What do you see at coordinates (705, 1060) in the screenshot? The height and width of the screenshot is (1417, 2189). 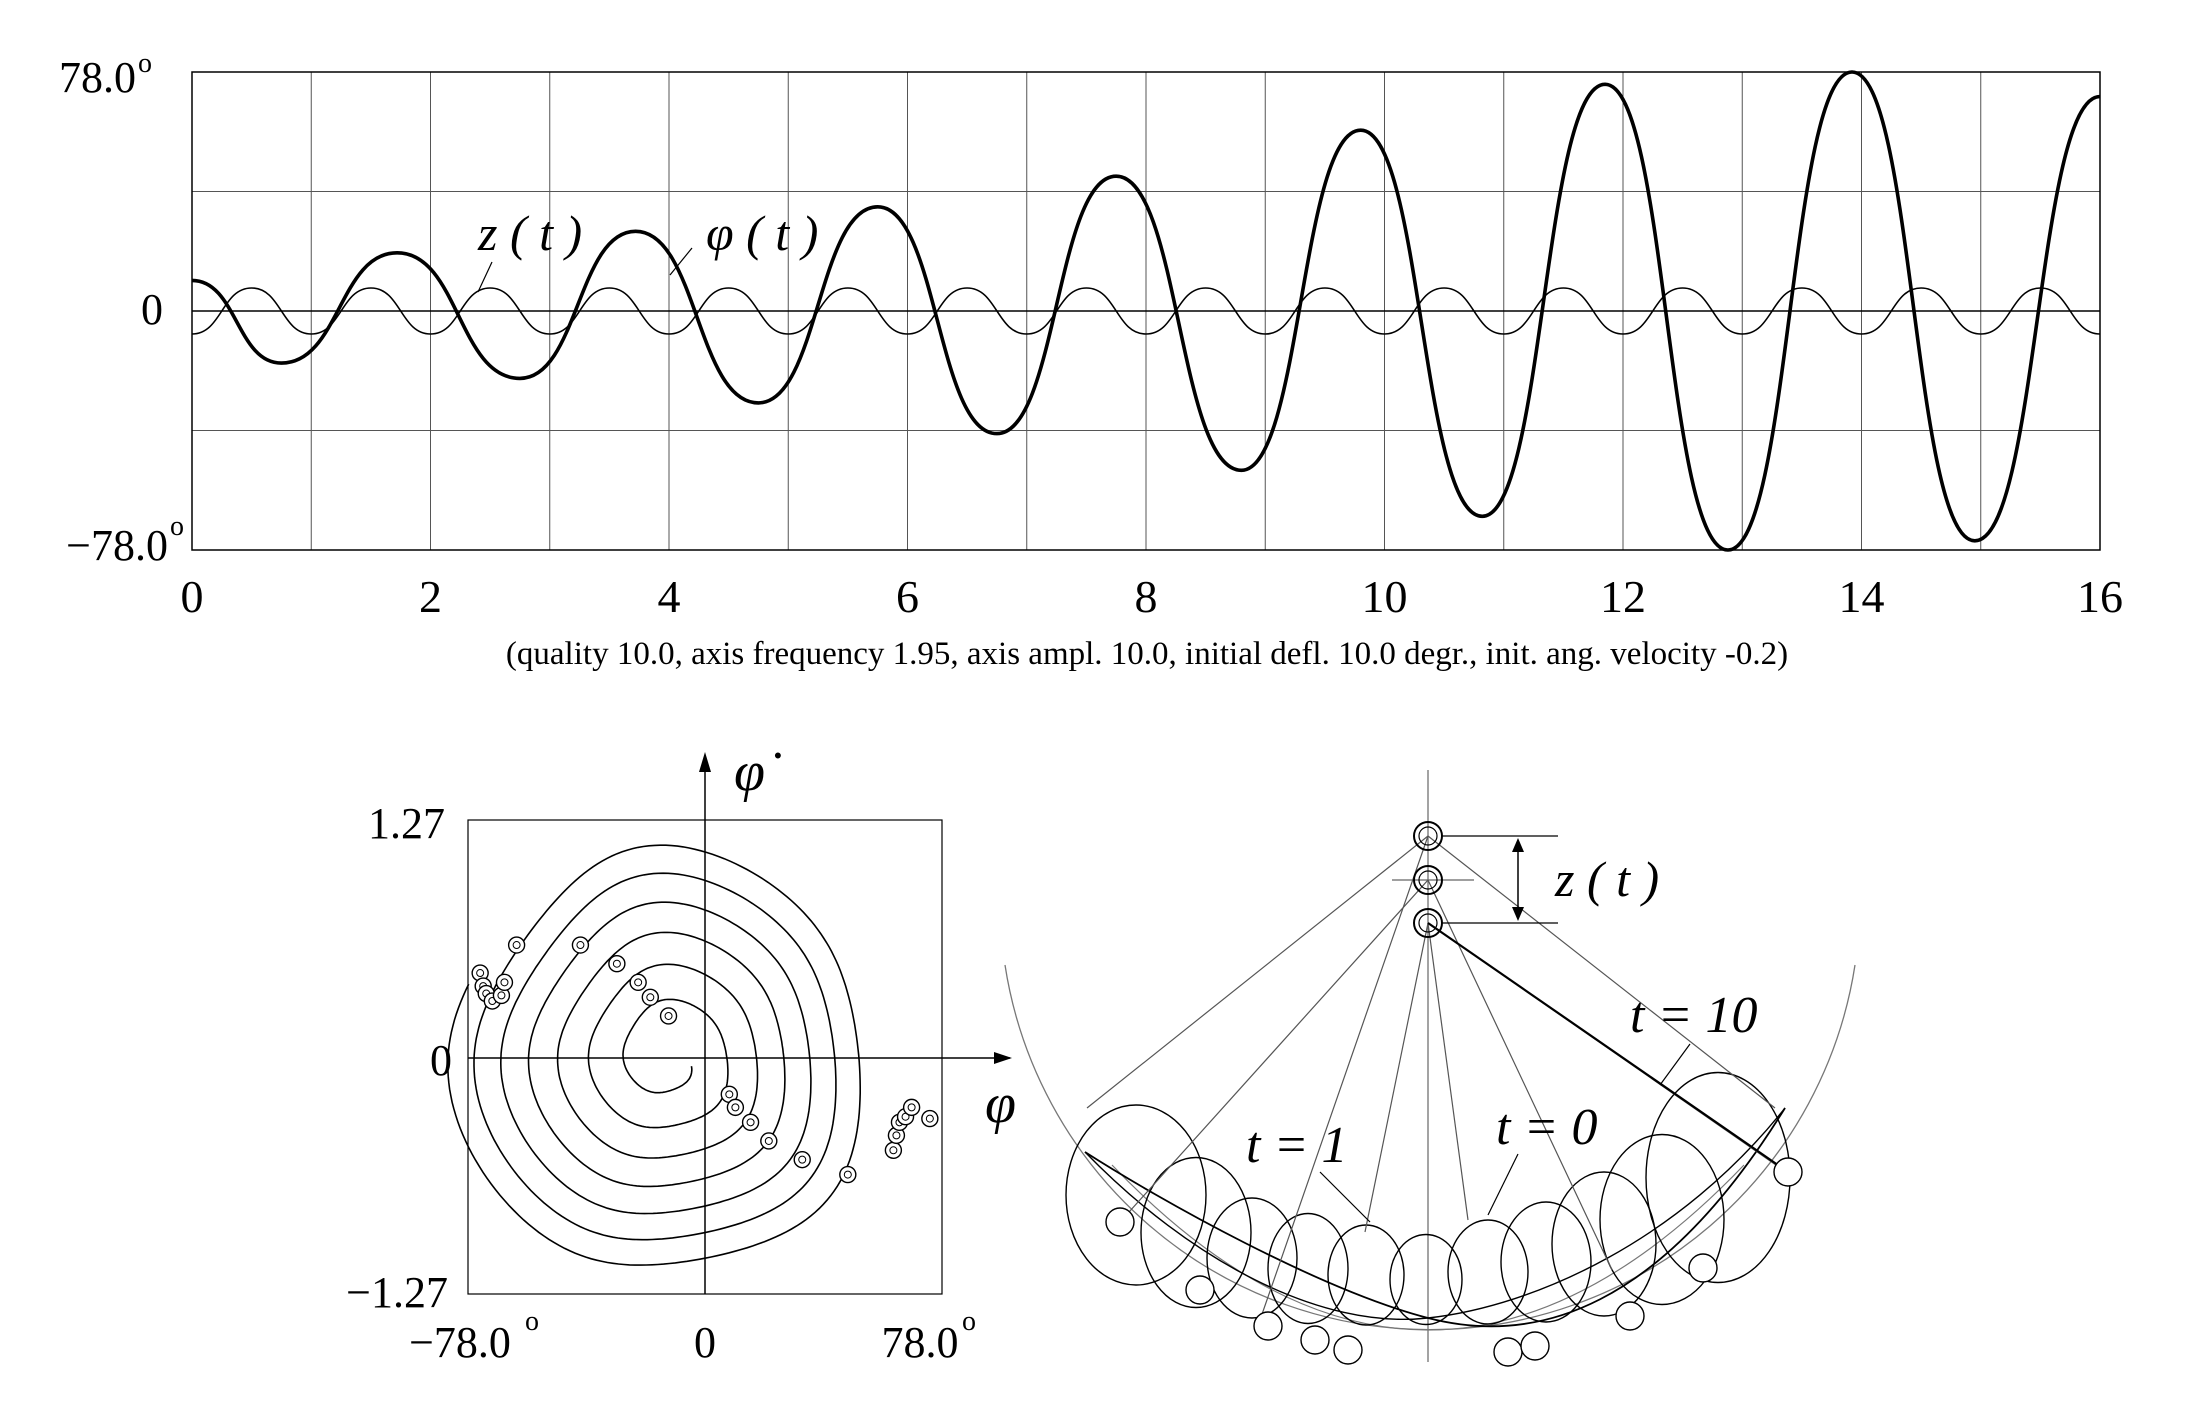 I see `phase-markers` at bounding box center [705, 1060].